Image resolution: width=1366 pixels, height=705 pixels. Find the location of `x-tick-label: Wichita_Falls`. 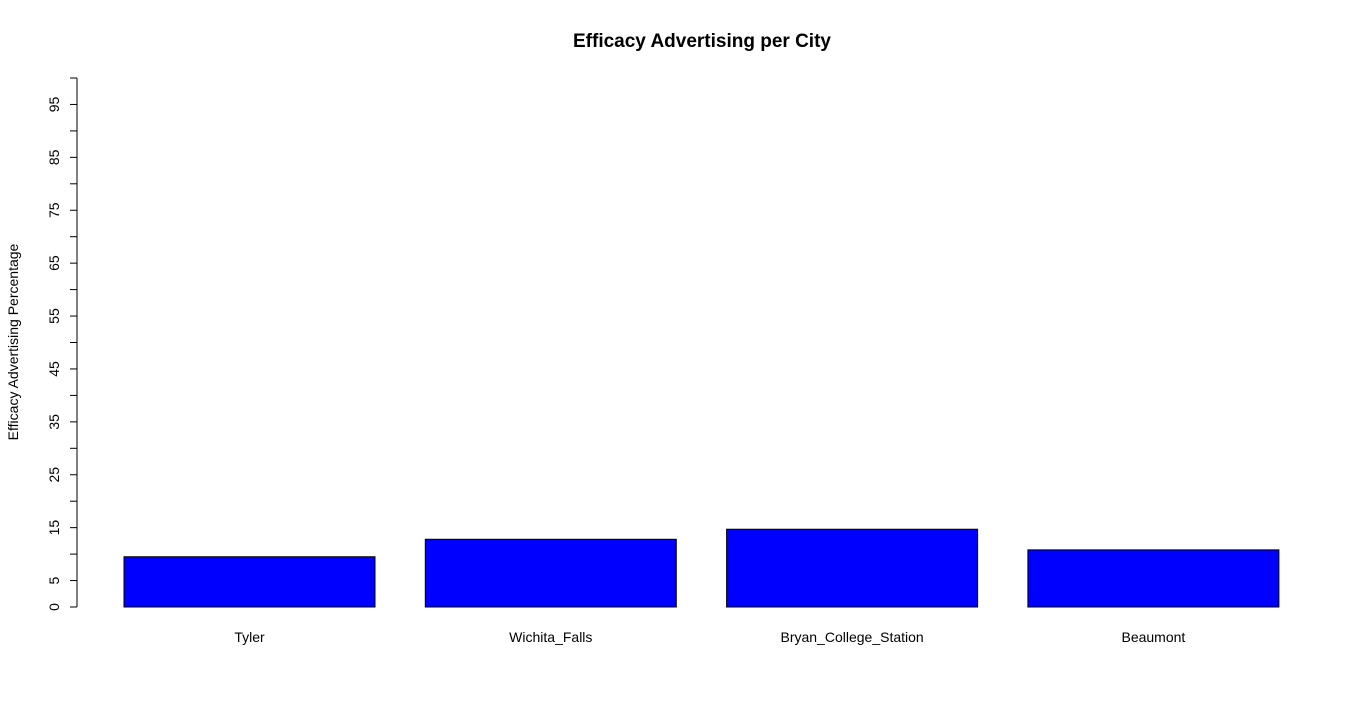

x-tick-label: Wichita_Falls is located at coordinates (550, 637).